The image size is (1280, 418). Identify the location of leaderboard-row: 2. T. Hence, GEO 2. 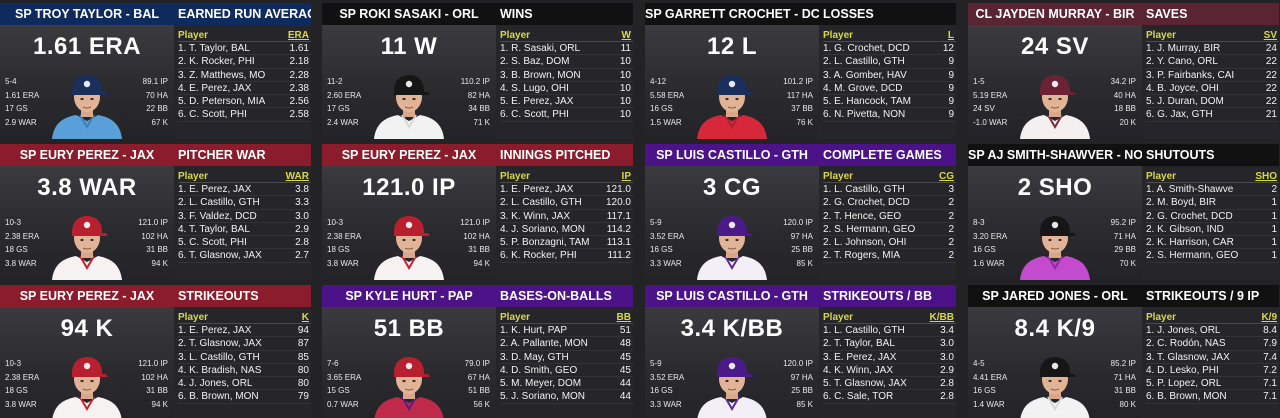
(889, 216).